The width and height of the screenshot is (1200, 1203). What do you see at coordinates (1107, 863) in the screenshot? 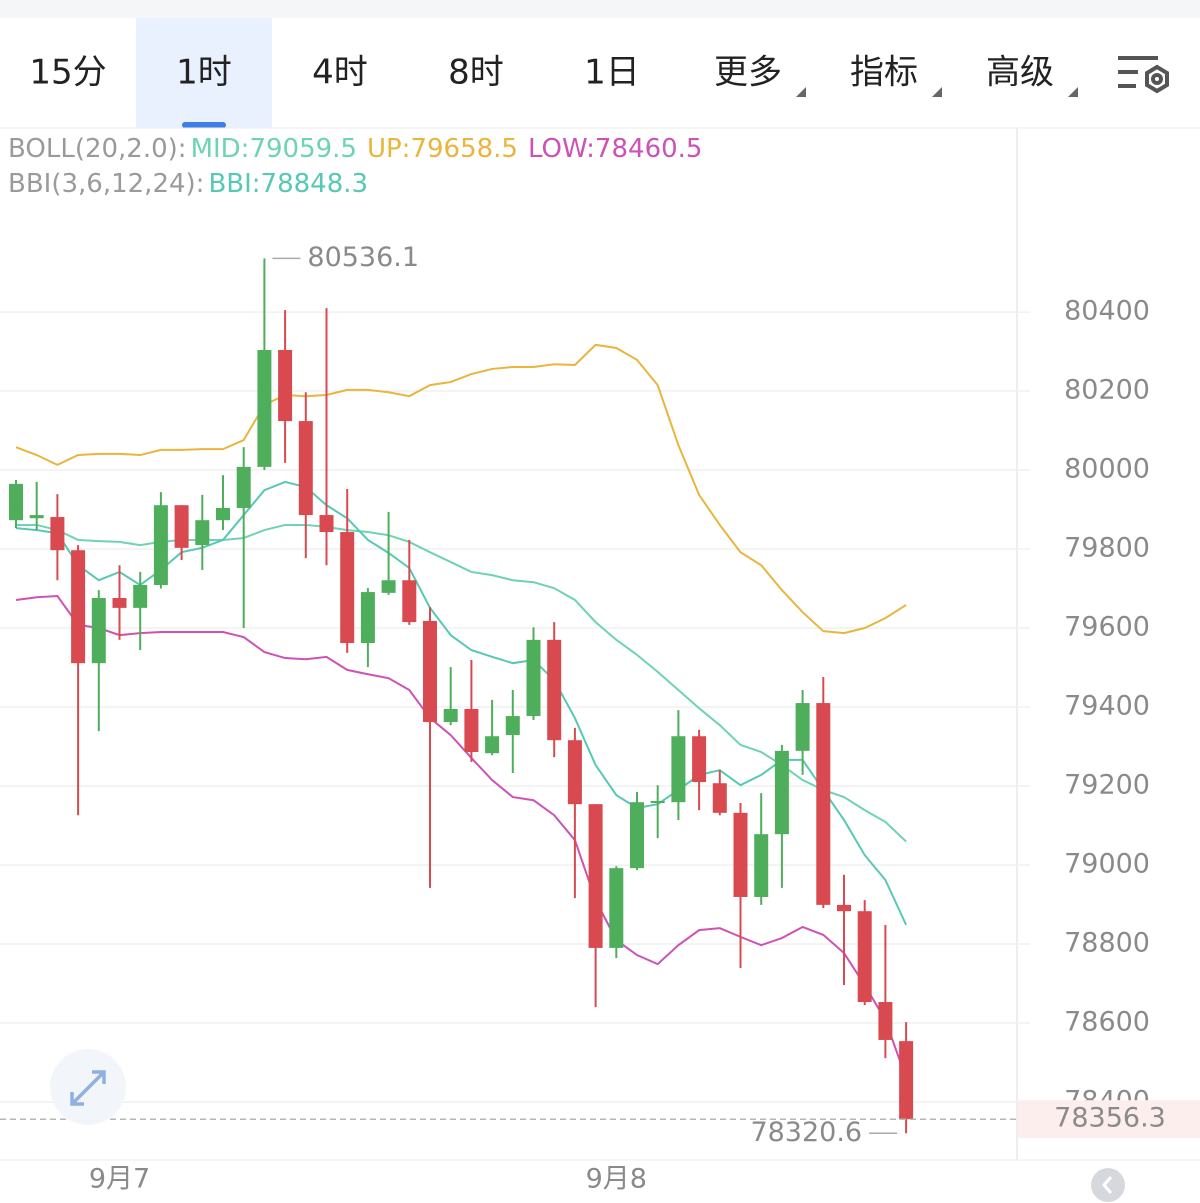
I see `y-tick-label: 79000` at bounding box center [1107, 863].